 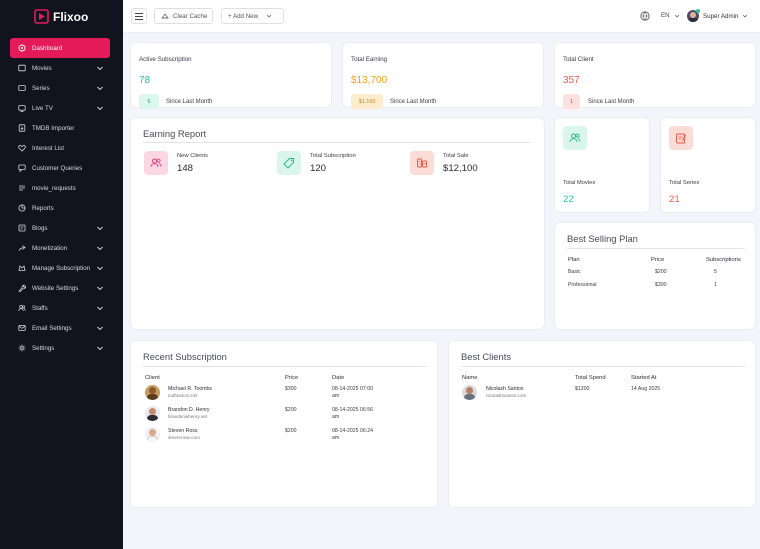 I want to click on tv-icon, so click(x=22, y=108).